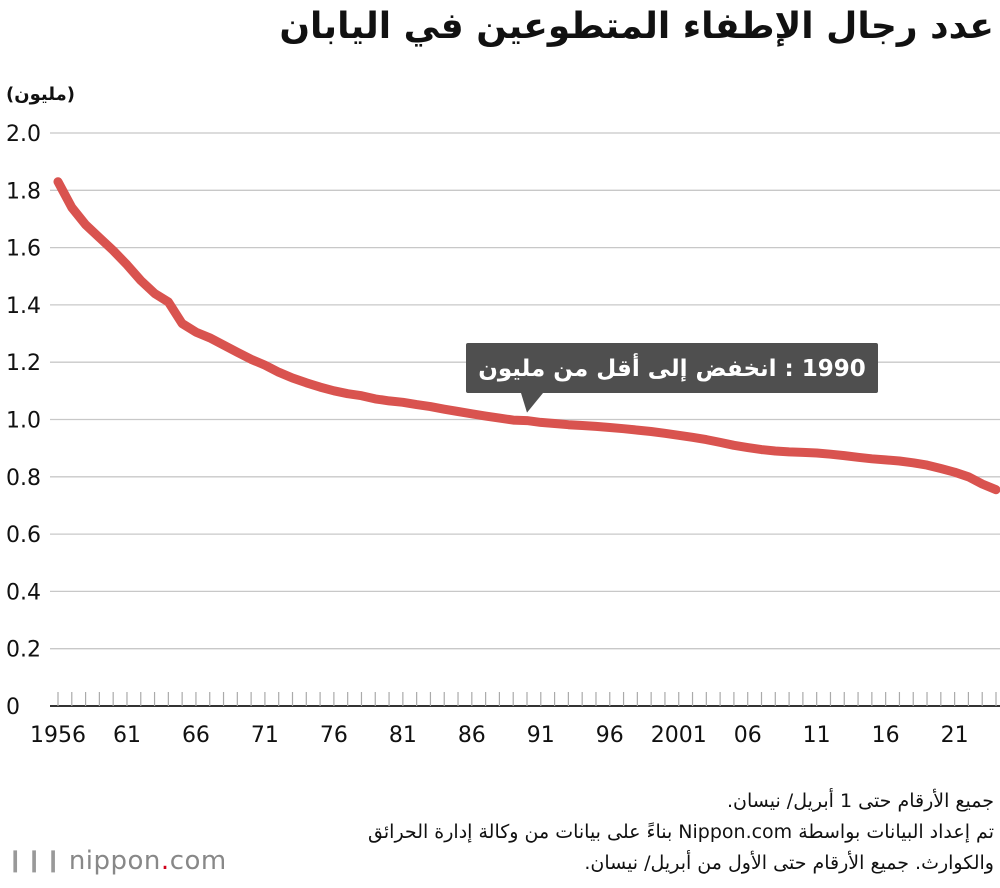 This screenshot has width=1000, height=888. I want to click on callout-pointer, so click(532, 403).